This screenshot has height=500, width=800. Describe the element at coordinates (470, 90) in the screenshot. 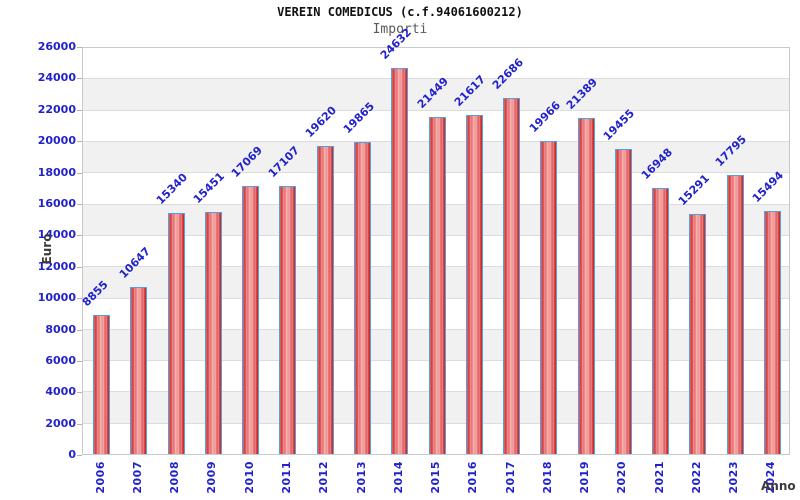

I see `bar-value-label: 21617` at that location.